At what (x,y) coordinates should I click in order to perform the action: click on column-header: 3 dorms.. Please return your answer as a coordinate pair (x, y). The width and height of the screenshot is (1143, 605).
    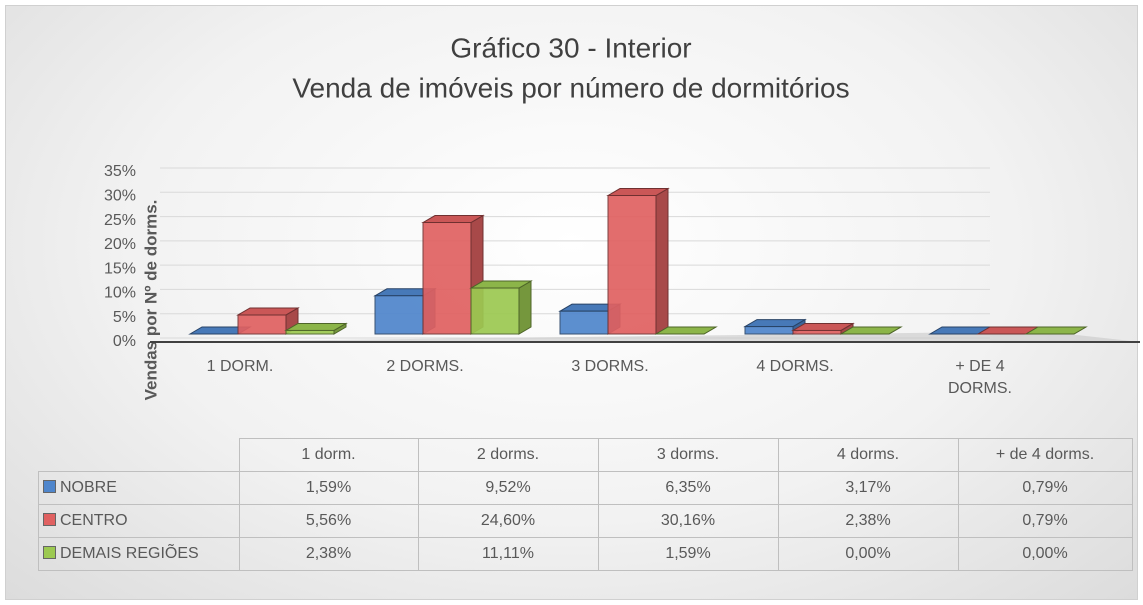
    Looking at the image, I should click on (688, 455).